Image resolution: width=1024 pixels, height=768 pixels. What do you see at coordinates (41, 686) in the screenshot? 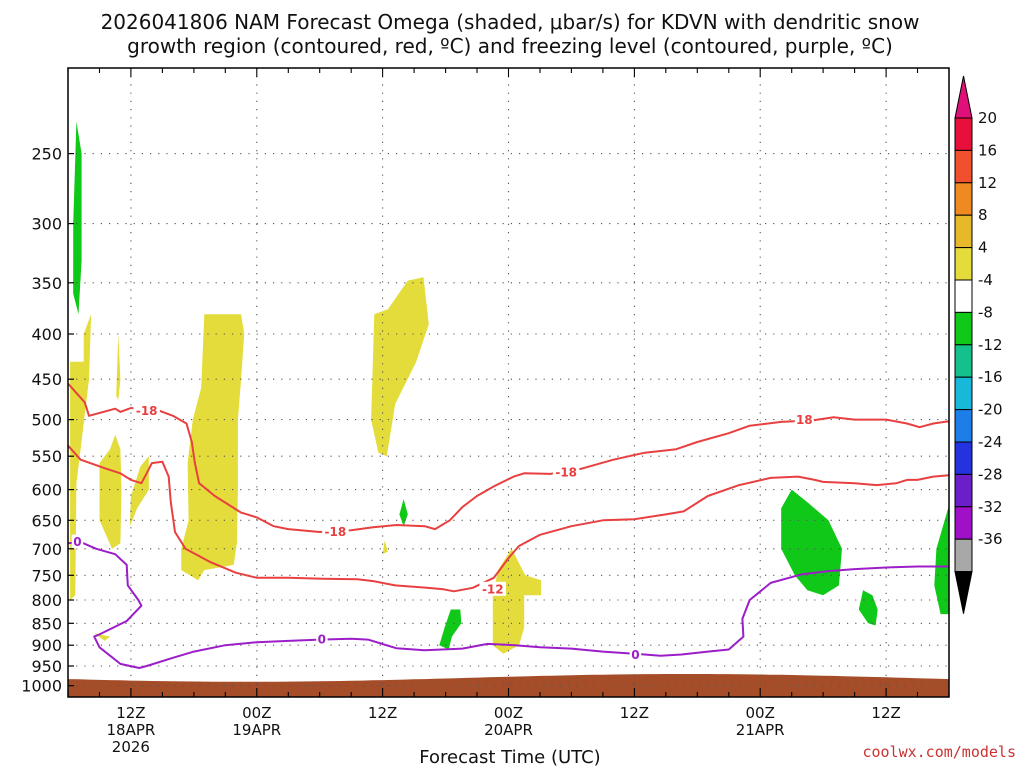
I see `y-tick-label: 1000` at bounding box center [41, 686].